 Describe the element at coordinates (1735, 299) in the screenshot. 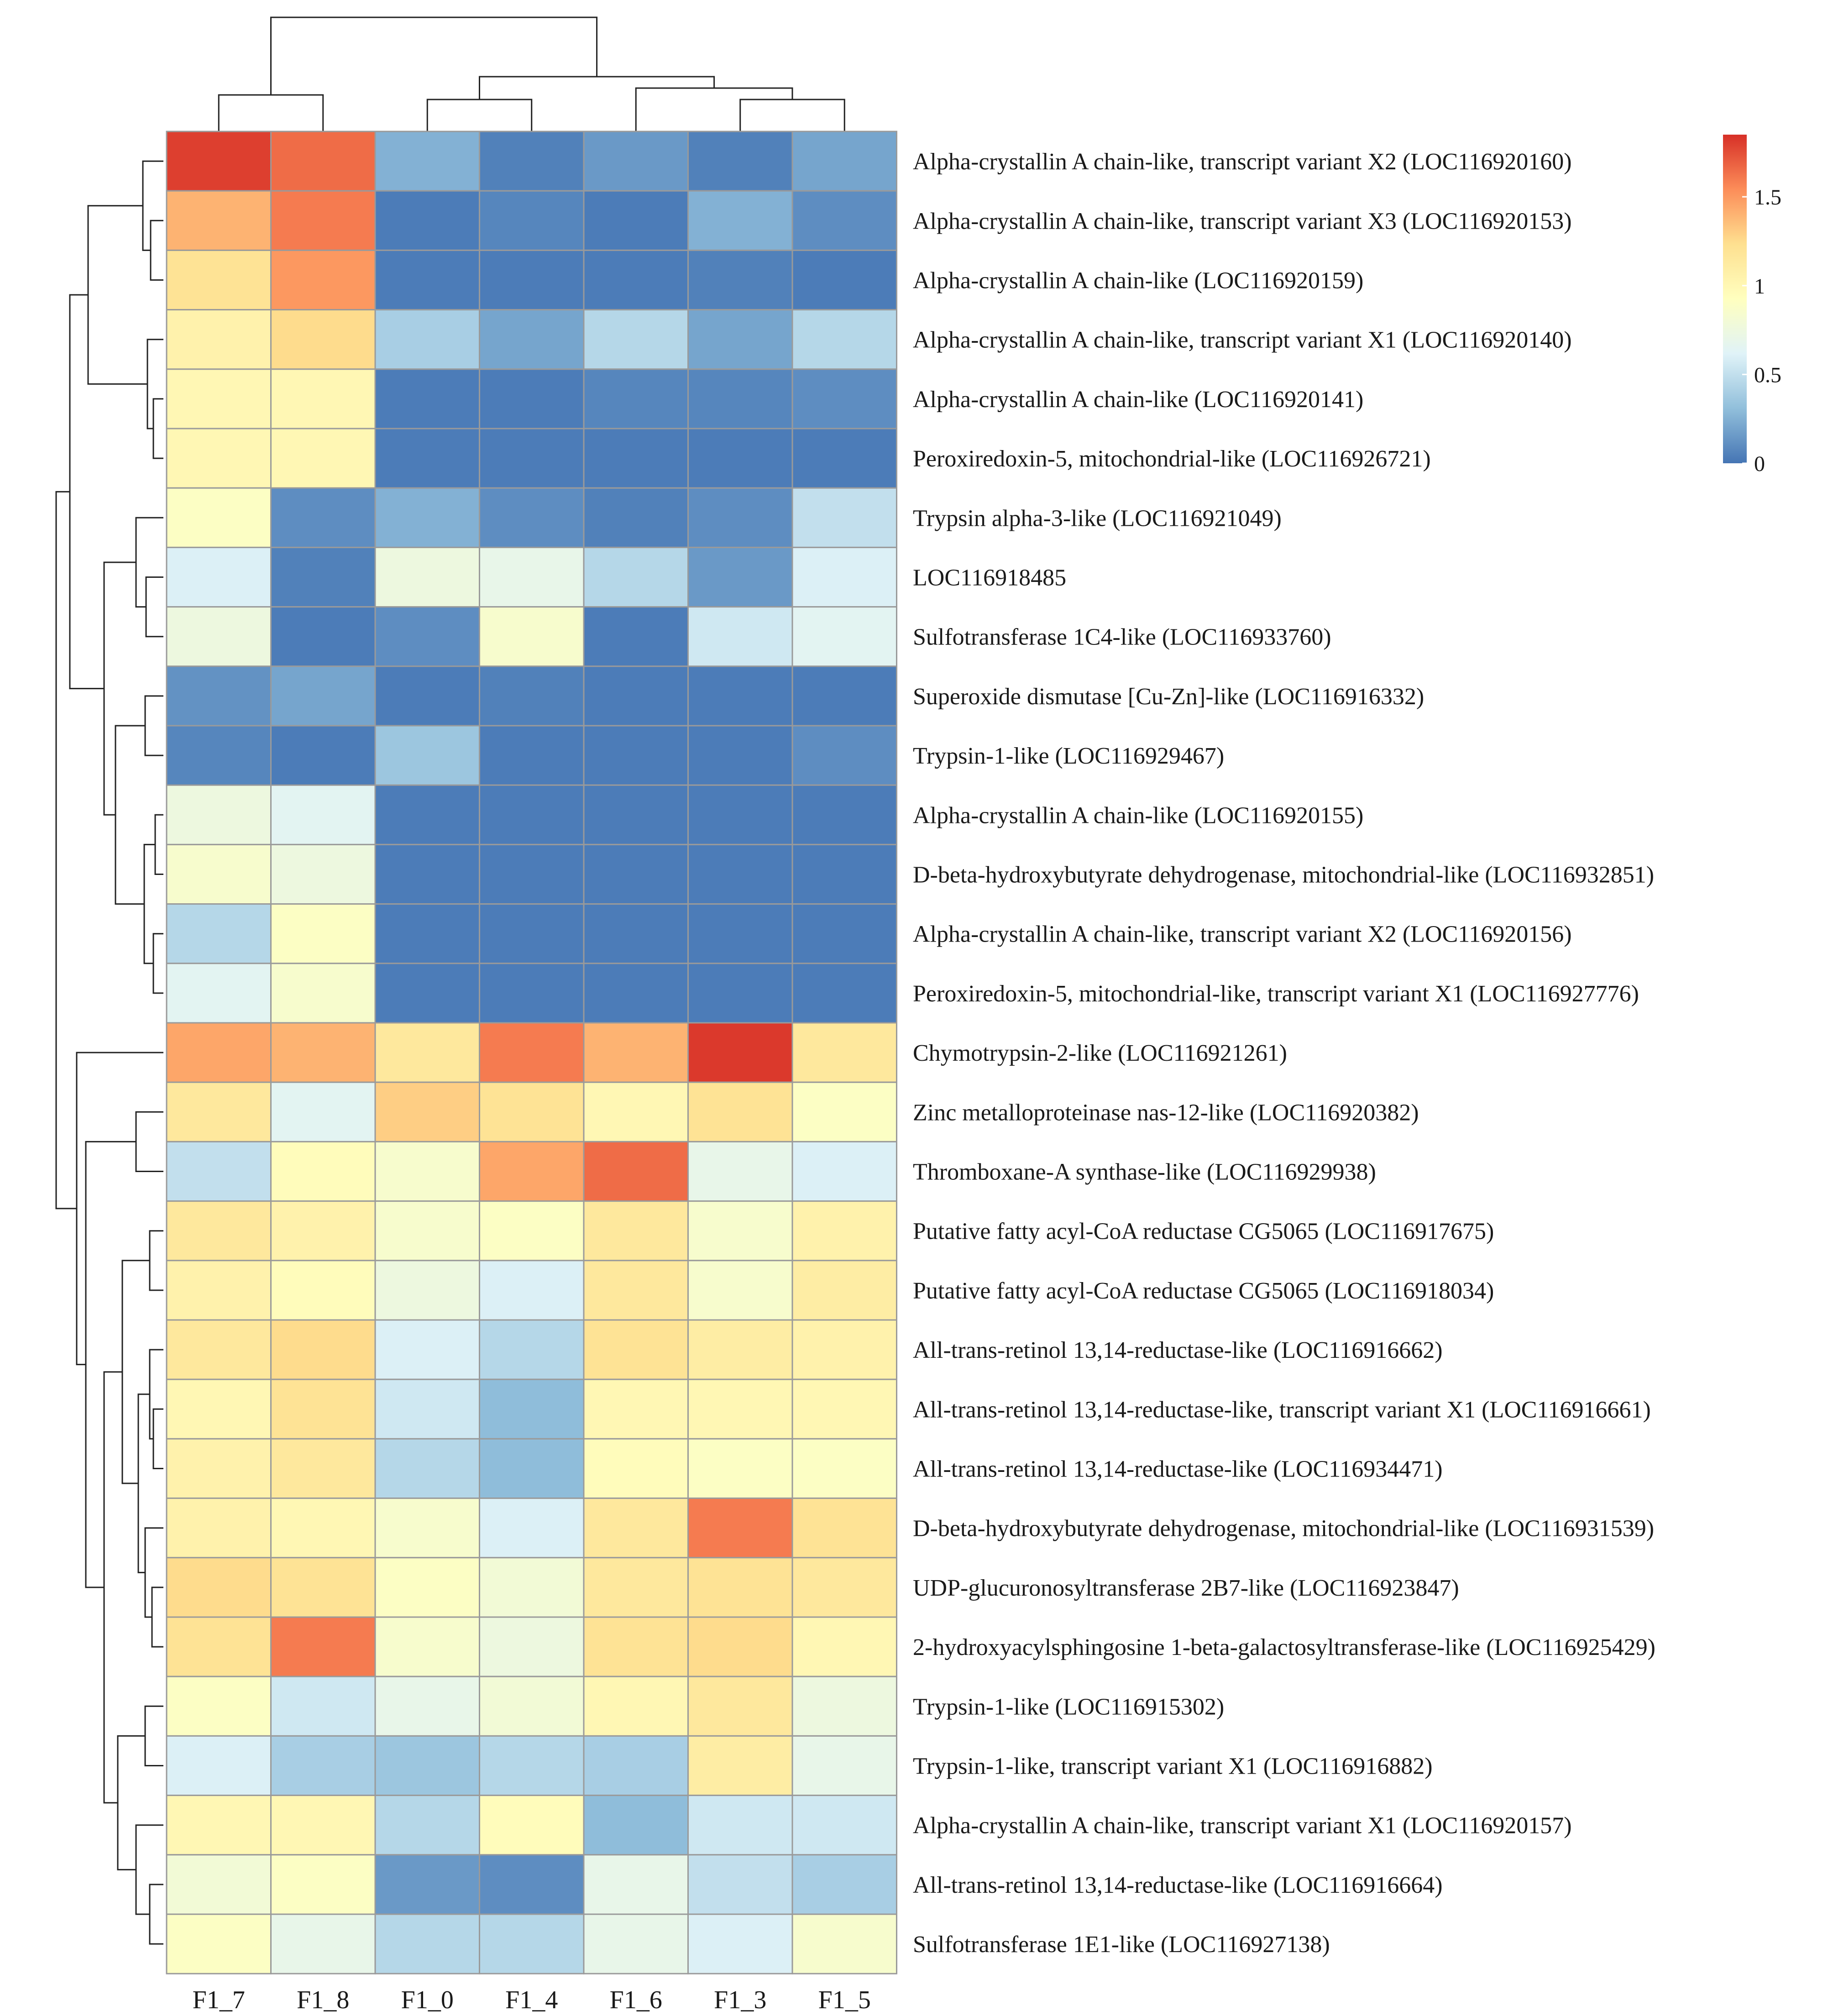

I see `colorbar-gradient` at that location.